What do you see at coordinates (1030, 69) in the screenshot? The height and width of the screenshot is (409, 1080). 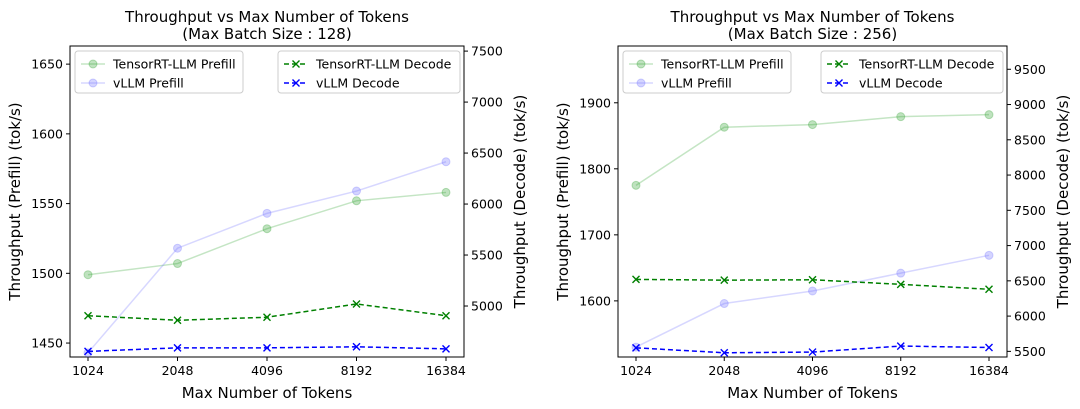 I see `y-right-tick-label: 9500` at bounding box center [1030, 69].